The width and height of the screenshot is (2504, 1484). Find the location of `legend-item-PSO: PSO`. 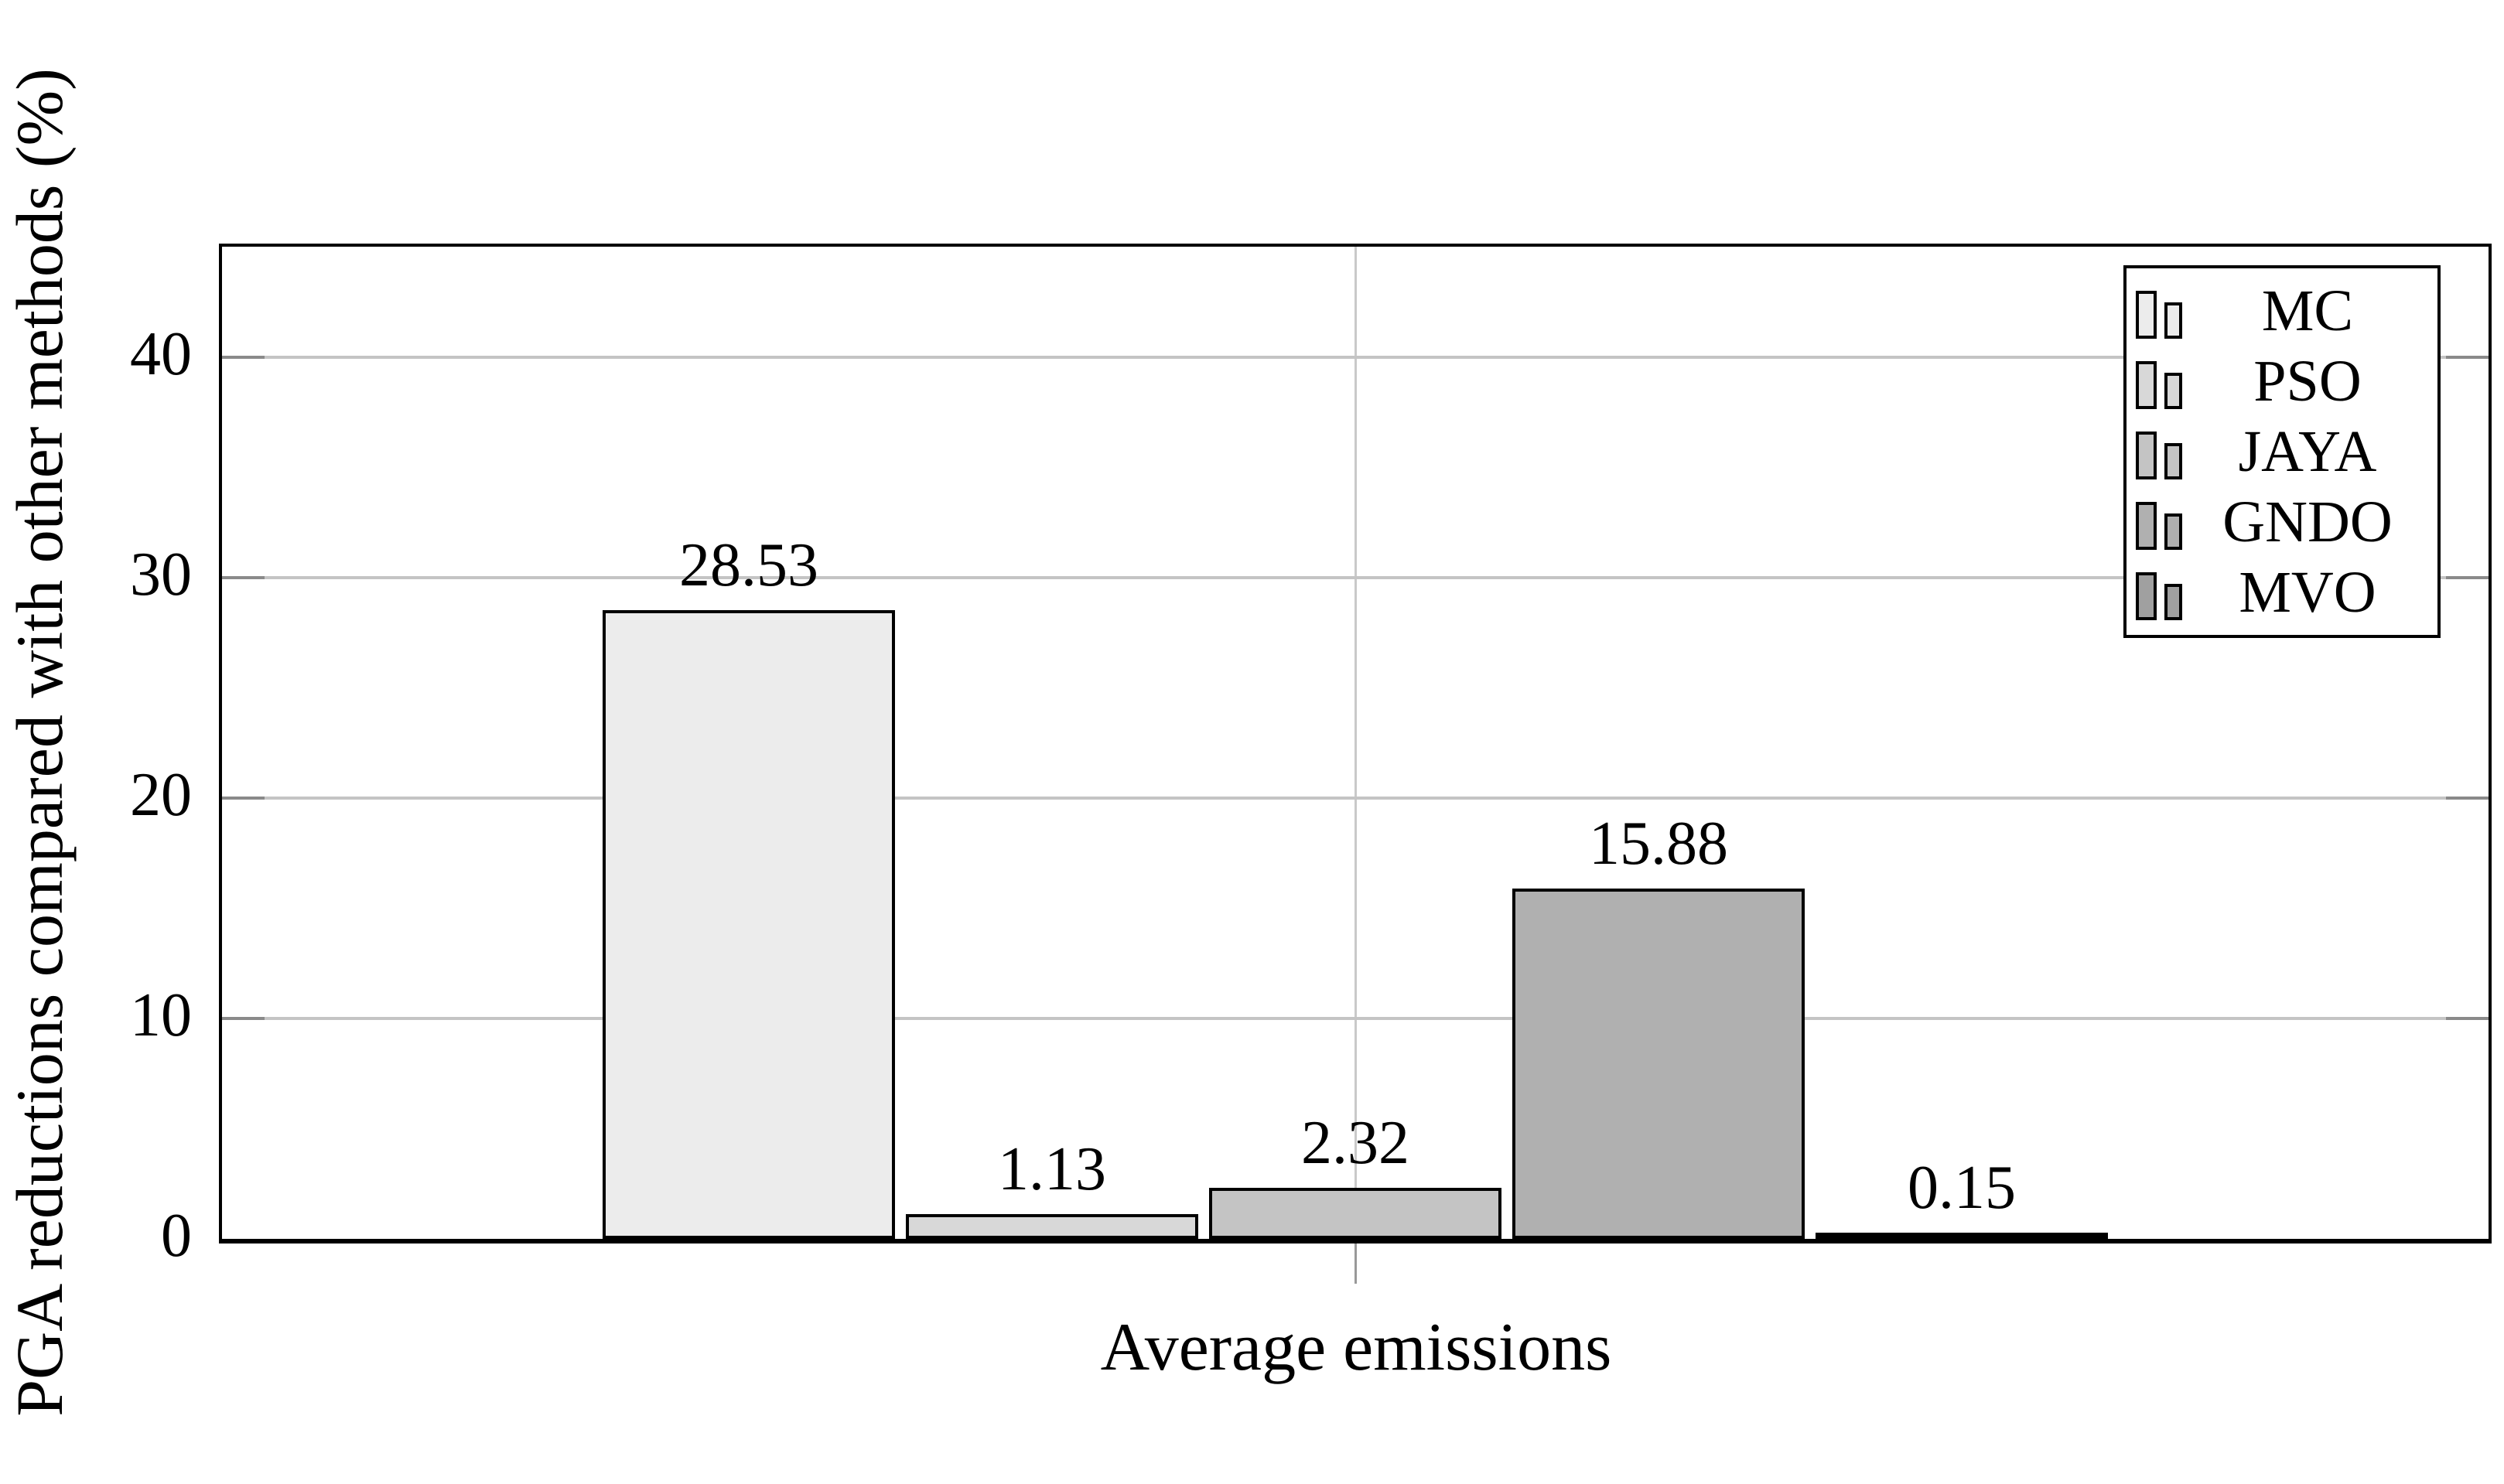

legend-item-PSO: PSO is located at coordinates (2282, 381).